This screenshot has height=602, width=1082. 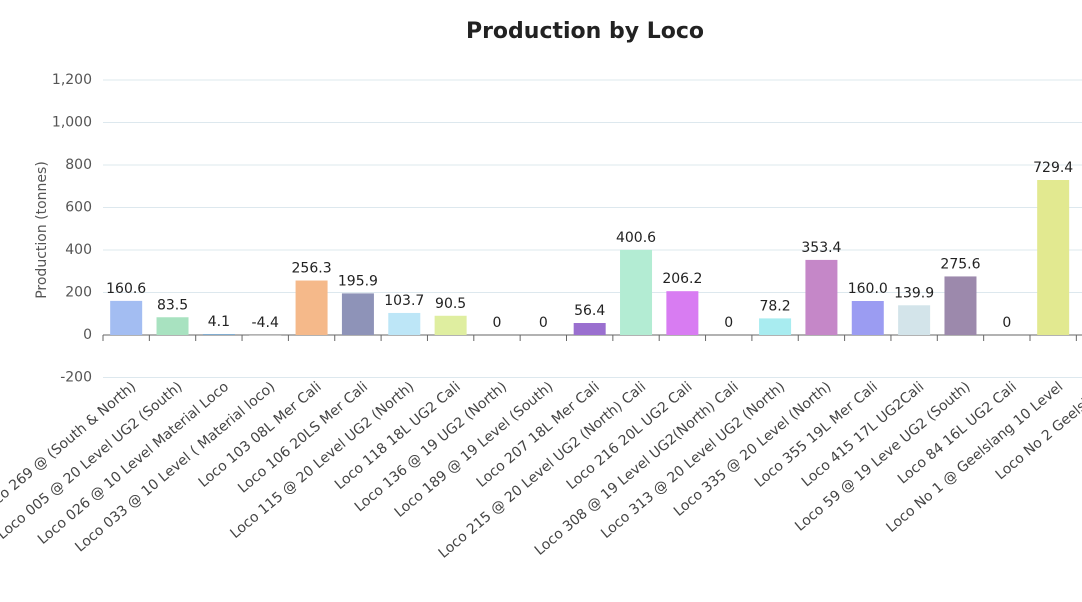 I want to click on value-label: 90.5, so click(x=450, y=304).